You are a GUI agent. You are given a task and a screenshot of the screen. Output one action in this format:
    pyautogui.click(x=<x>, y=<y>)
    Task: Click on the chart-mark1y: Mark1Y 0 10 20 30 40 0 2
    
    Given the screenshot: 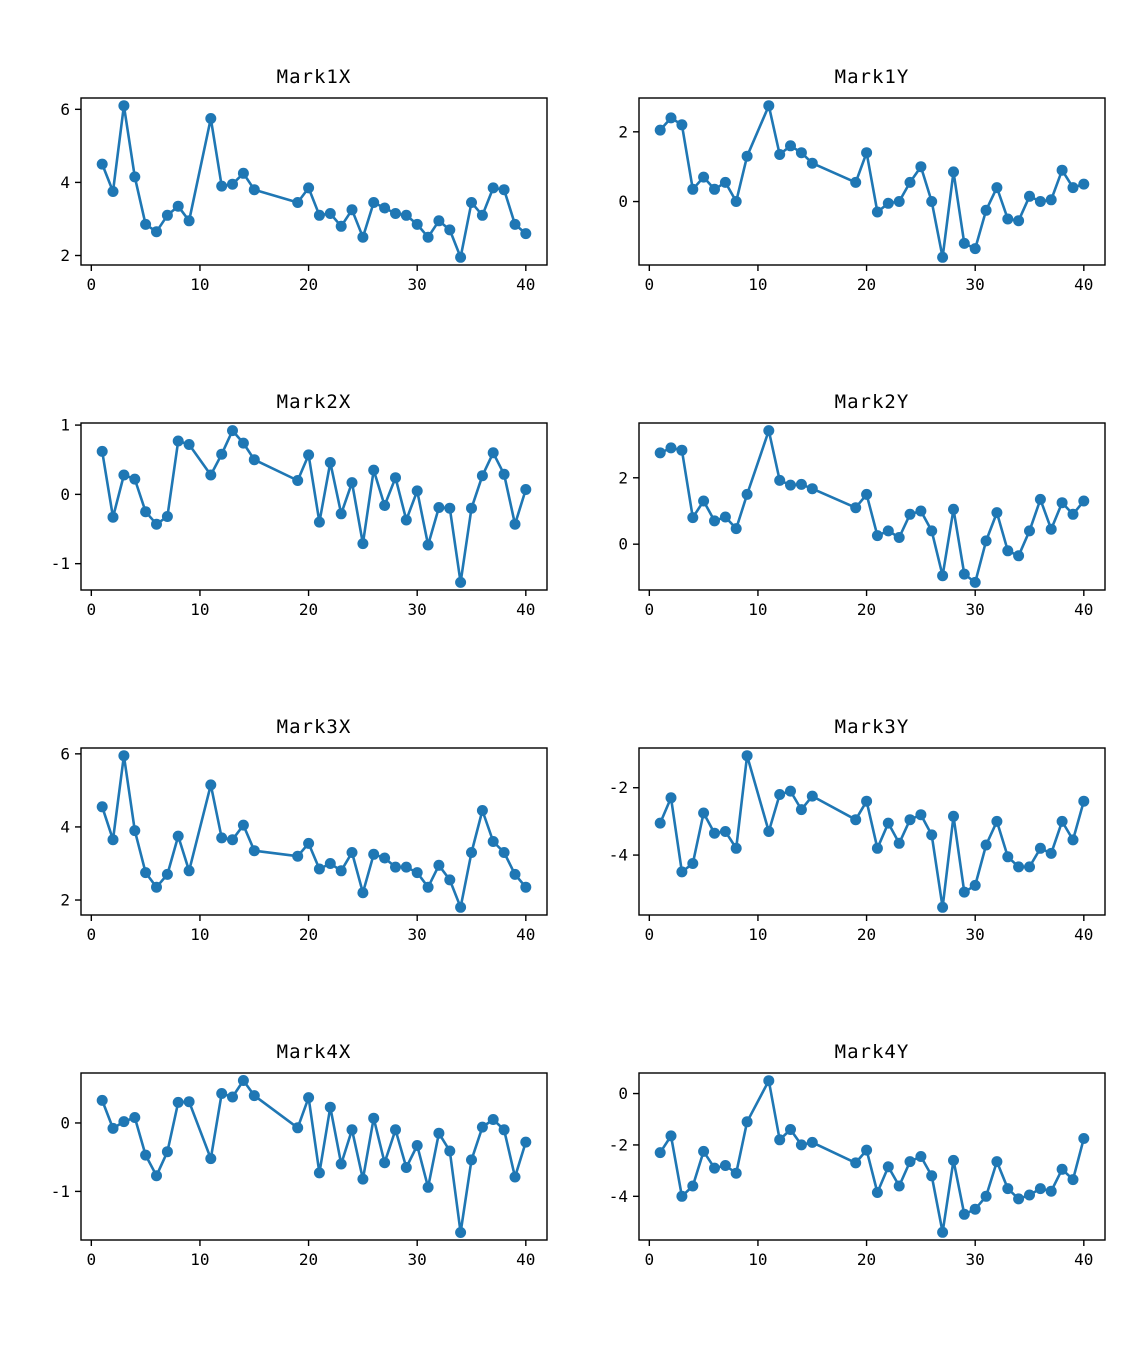 What is the action you would take?
    pyautogui.click(x=849, y=177)
    